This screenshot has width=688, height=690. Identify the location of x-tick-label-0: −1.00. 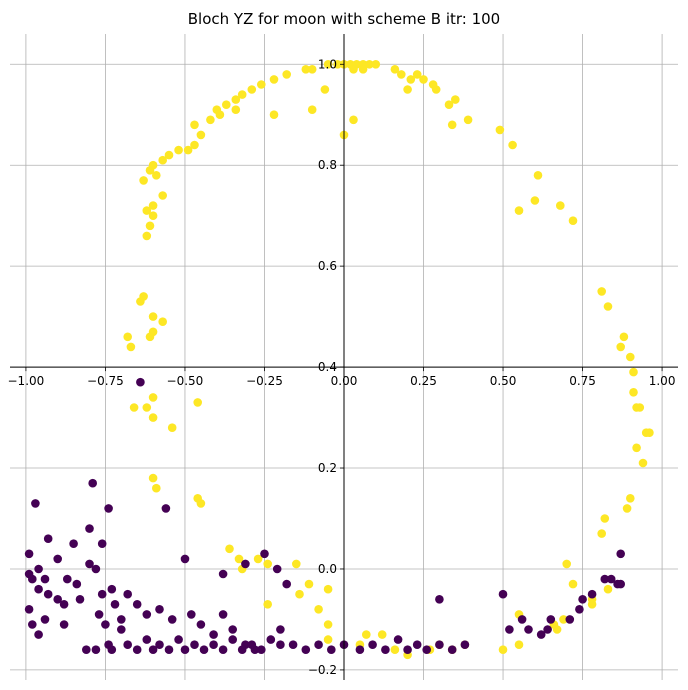
(26, 381).